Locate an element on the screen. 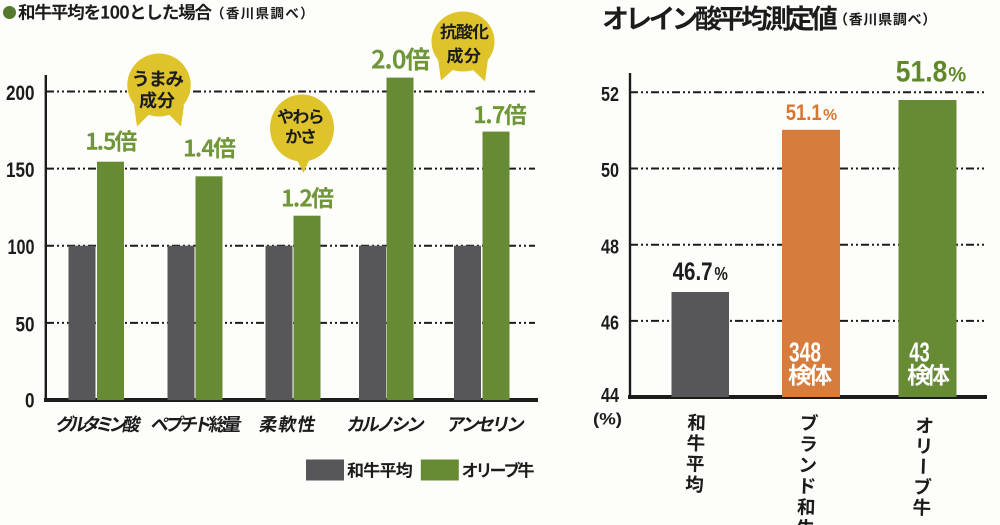 This screenshot has height=525, width=1000. svg-text: 43 is located at coordinates (919, 352).